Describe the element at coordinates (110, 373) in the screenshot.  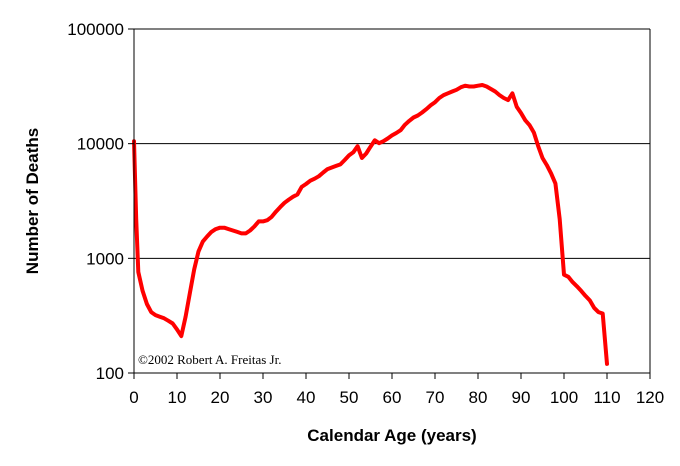
I see `y-tick-label: 100` at that location.